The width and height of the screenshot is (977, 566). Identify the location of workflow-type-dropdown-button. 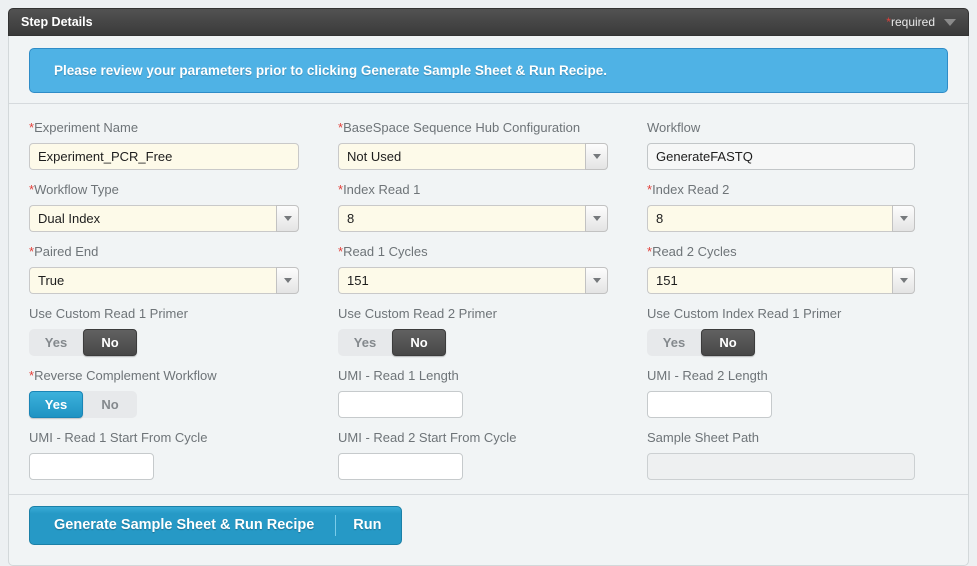
(287, 218).